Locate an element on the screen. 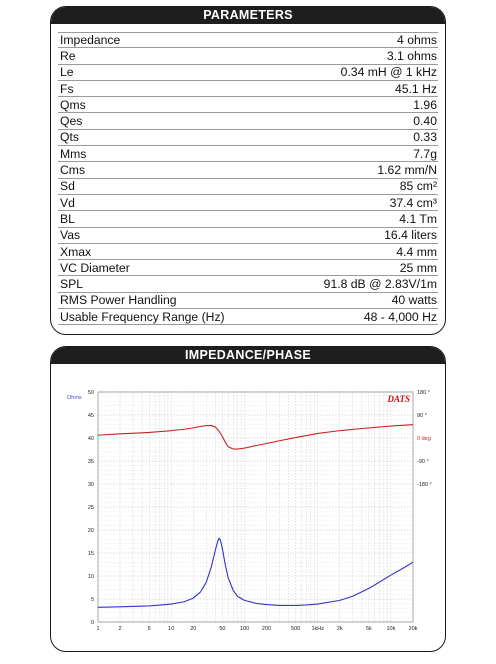  param-value: 0.33 is located at coordinates (425, 137).